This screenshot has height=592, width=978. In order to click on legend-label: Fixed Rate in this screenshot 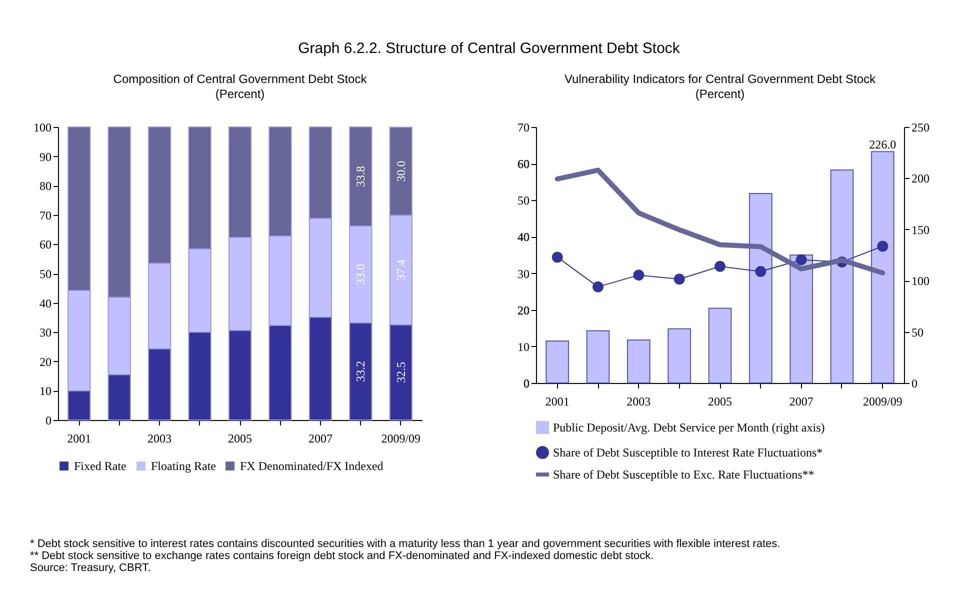, I will do `click(100, 466)`.